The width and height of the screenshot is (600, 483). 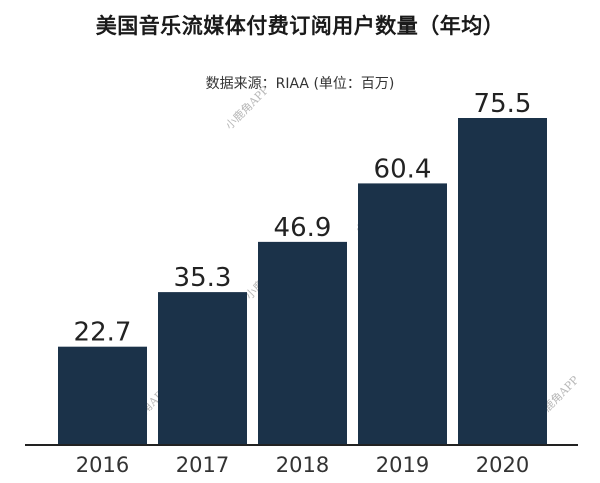 What do you see at coordinates (502, 281) in the screenshot?
I see `bar-2020` at bounding box center [502, 281].